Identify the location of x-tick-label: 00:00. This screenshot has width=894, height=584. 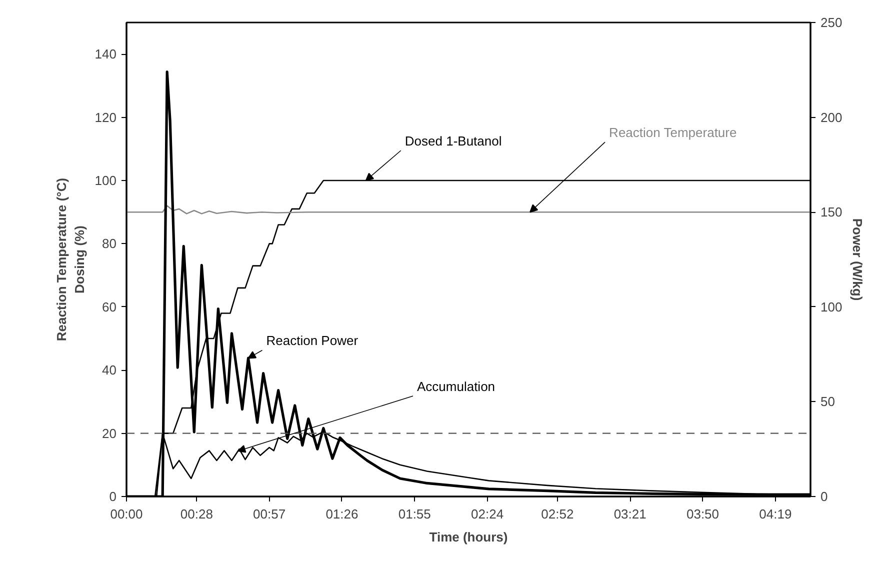
(126, 514).